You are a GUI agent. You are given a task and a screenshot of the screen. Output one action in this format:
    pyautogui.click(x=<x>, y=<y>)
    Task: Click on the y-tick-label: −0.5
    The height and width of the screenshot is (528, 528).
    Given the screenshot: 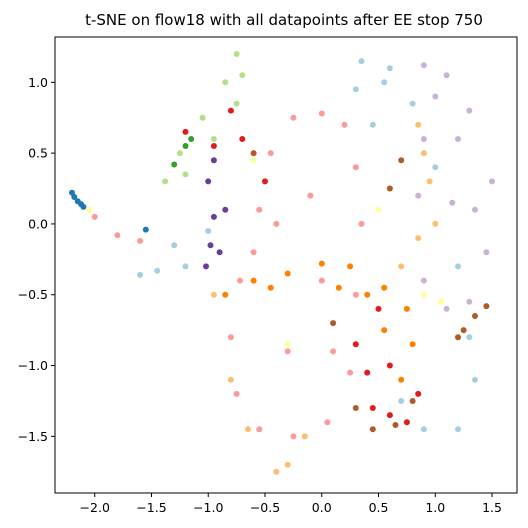 What is the action you would take?
    pyautogui.click(x=33, y=294)
    